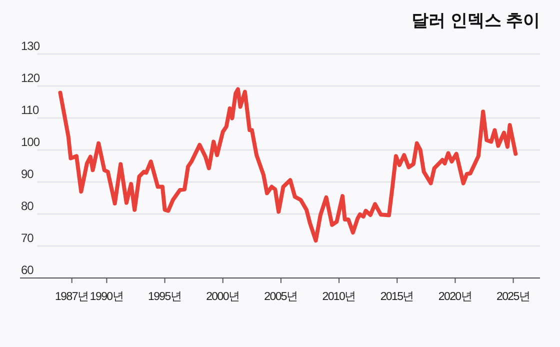  What do you see at coordinates (27, 206) in the screenshot?
I see `y-tick-label: 80` at bounding box center [27, 206].